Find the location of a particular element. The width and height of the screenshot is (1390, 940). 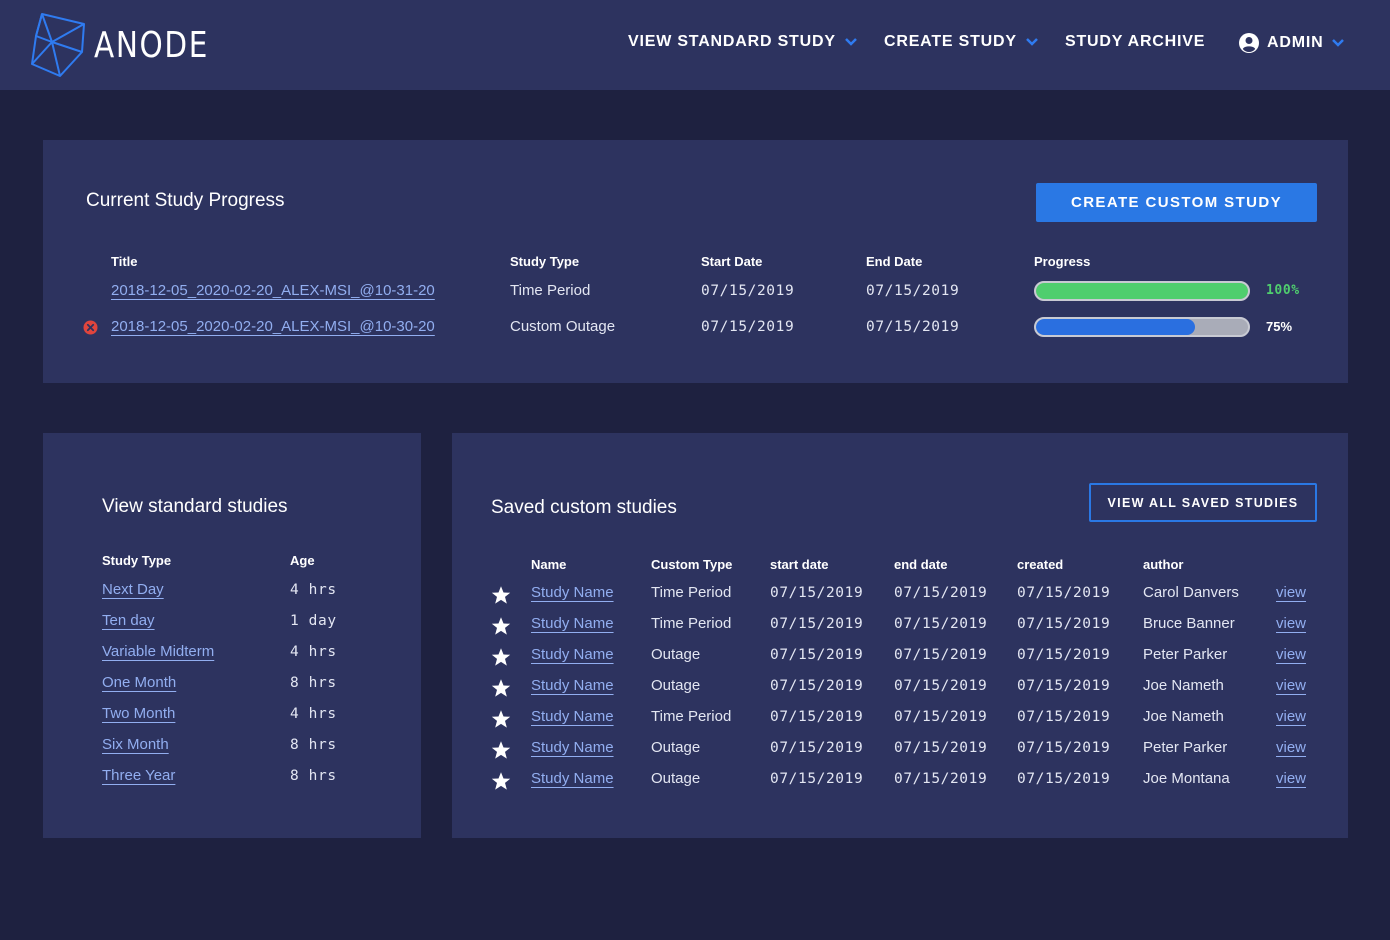

standard-study-link: Three Year is located at coordinates (139, 775).